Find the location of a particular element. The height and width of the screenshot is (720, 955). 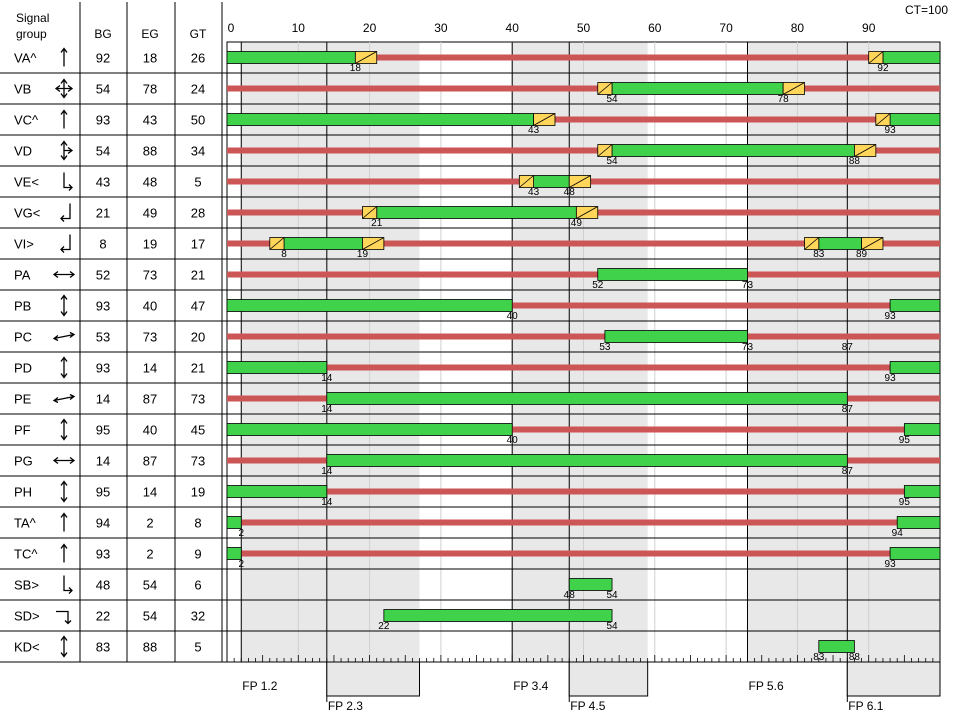

horizontal-arrow-icon is located at coordinates (64, 460).